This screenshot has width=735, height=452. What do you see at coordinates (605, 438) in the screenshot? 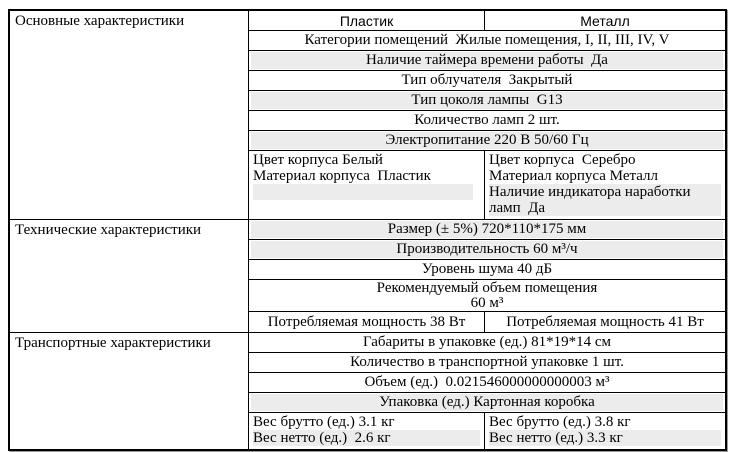
I see `metal-weight-net: Вес нетто (ед.) 3.3 кг` at bounding box center [605, 438].